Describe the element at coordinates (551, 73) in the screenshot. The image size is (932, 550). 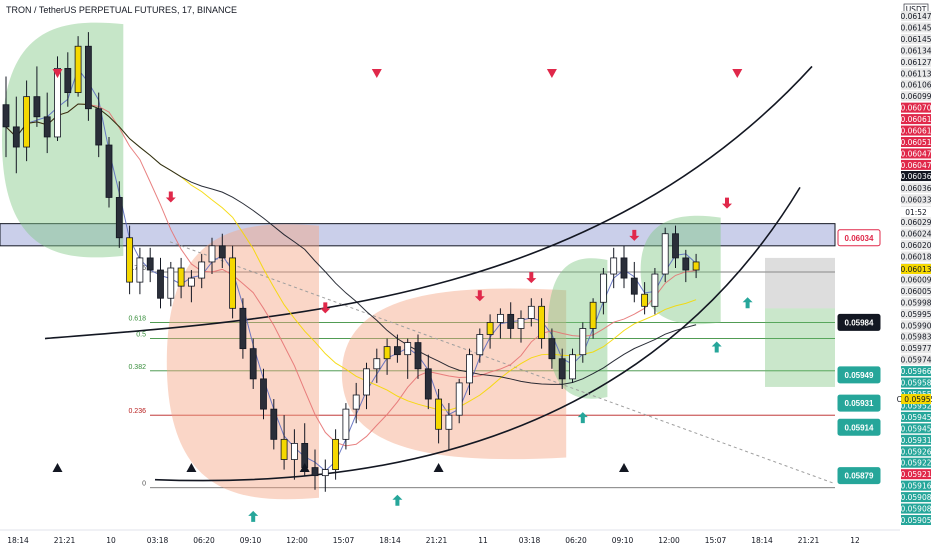
I see `top-triangle-marker` at that location.